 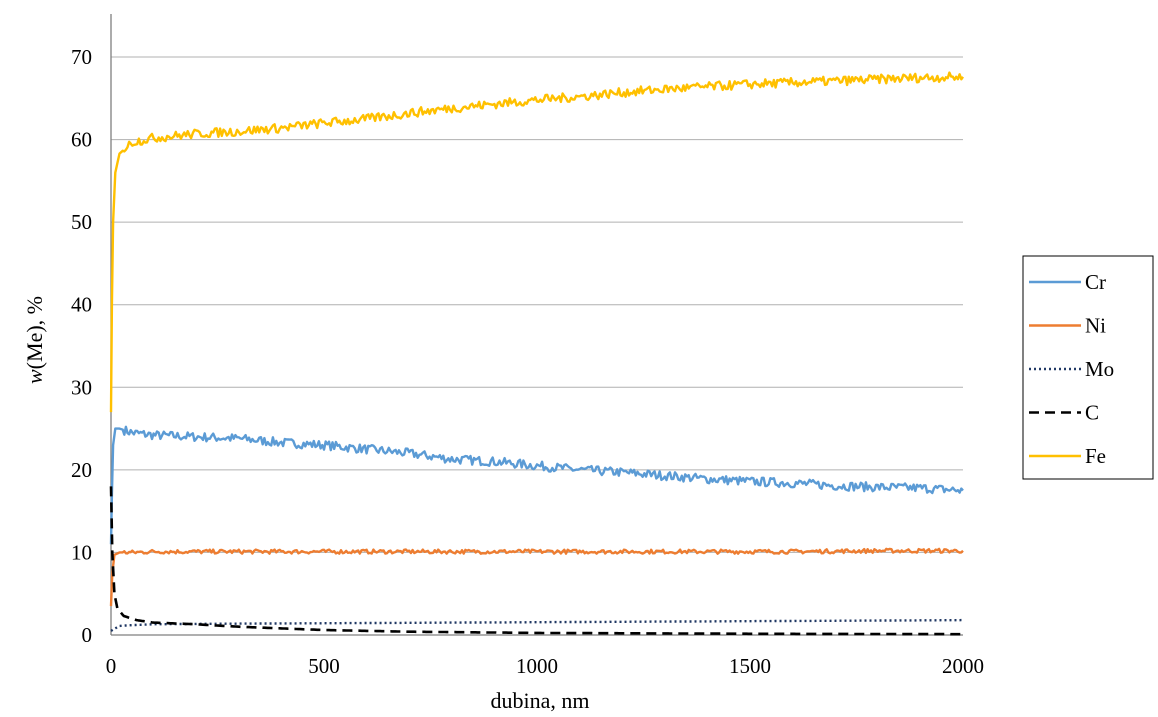 What do you see at coordinates (81, 140) in the screenshot?
I see `y-tick-label-60: 60` at bounding box center [81, 140].